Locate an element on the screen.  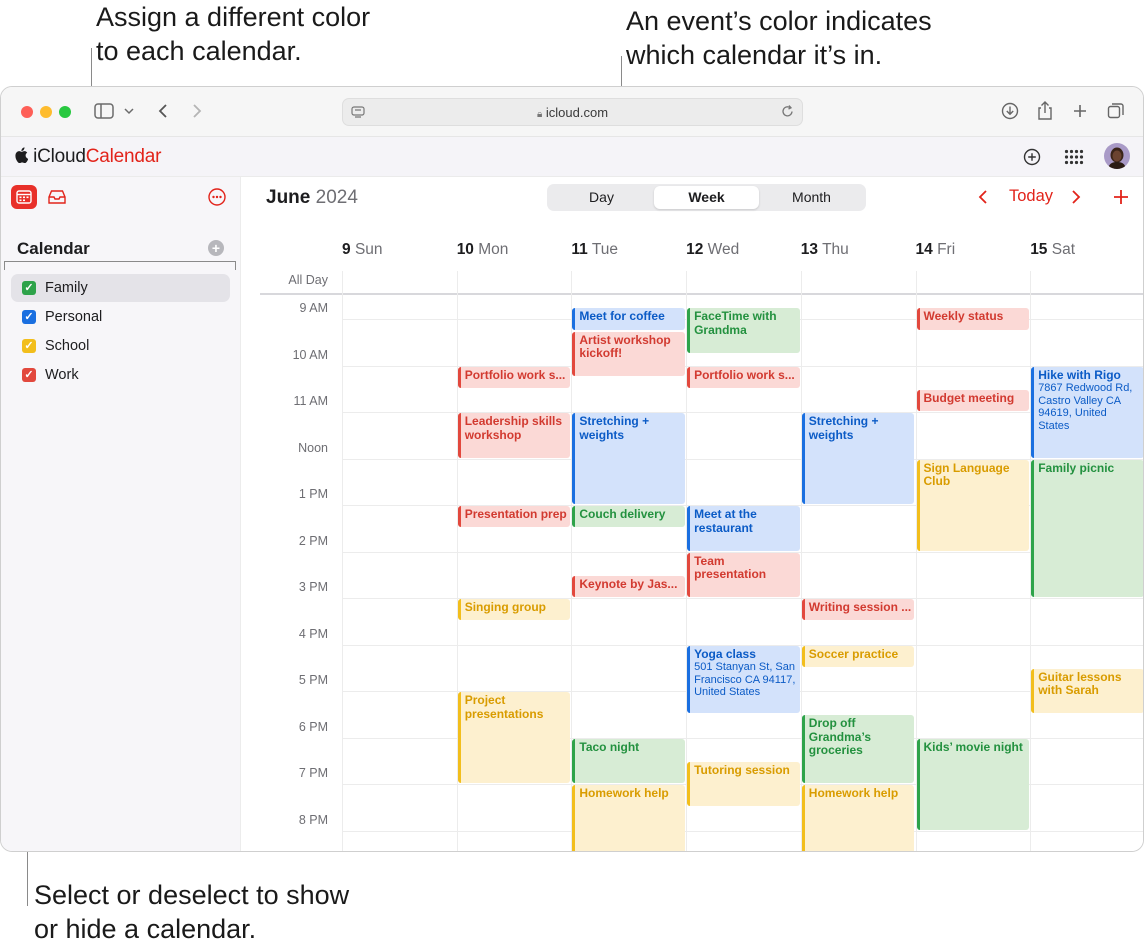
download-icon is located at coordinates (1010, 111).